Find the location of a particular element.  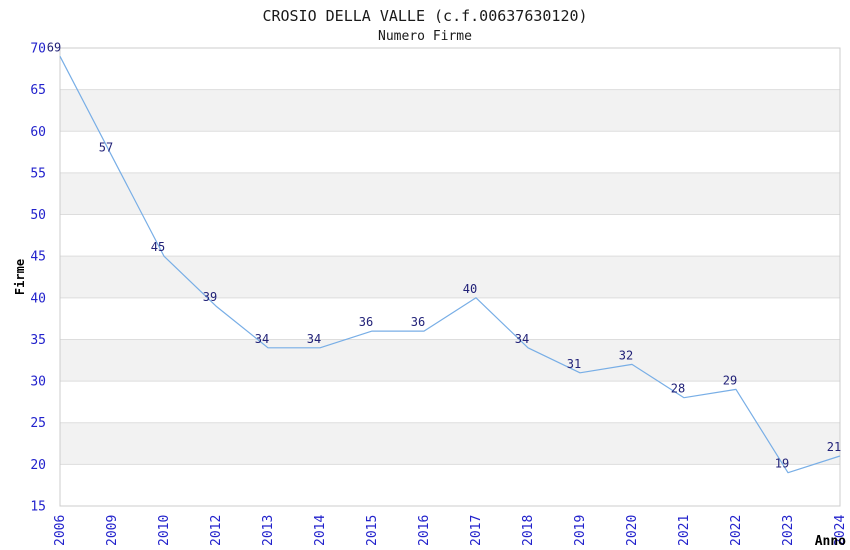

x-axis-tick-label: 2019 is located at coordinates (580, 530).